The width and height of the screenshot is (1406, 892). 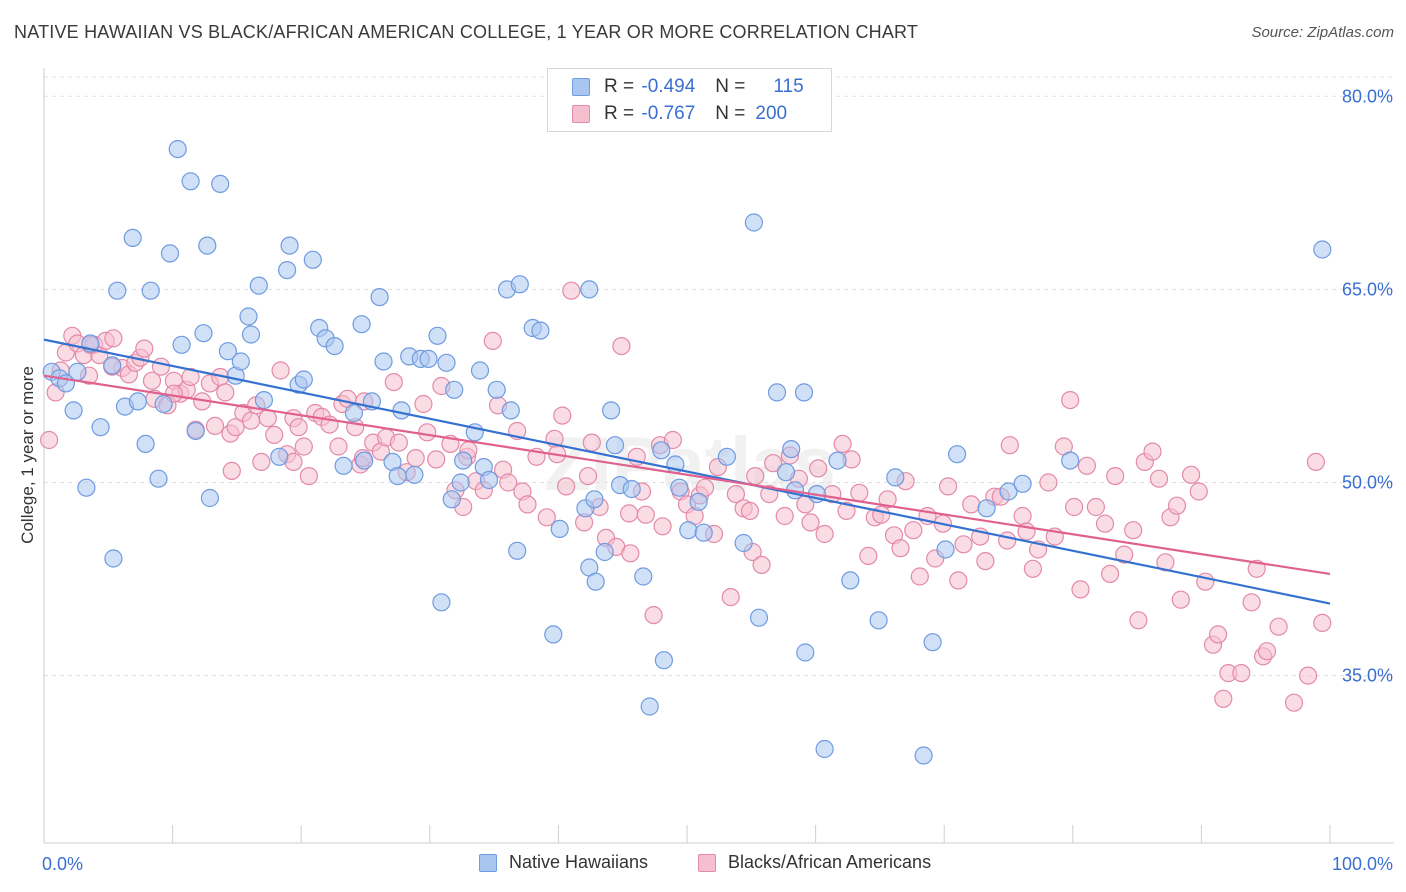 I want to click on stats-legend: R = -0.494 N = 115 R = -0.767 N = 200, so click(x=689, y=100).